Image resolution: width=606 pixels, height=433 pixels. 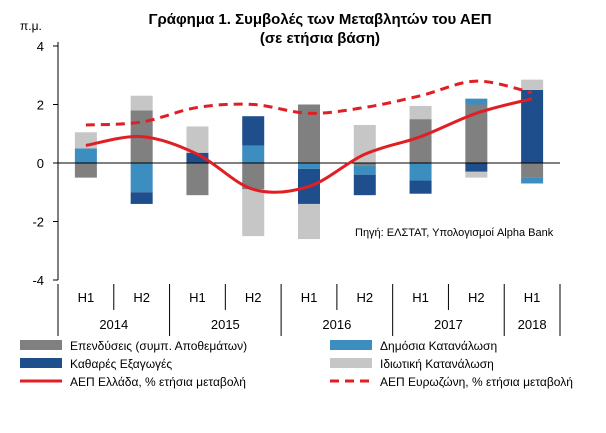 What do you see at coordinates (476, 382) in the screenshot?
I see `legend-label: ΑΕΠ Ευρωζώνη, % ετήσια μεταβολή` at bounding box center [476, 382].